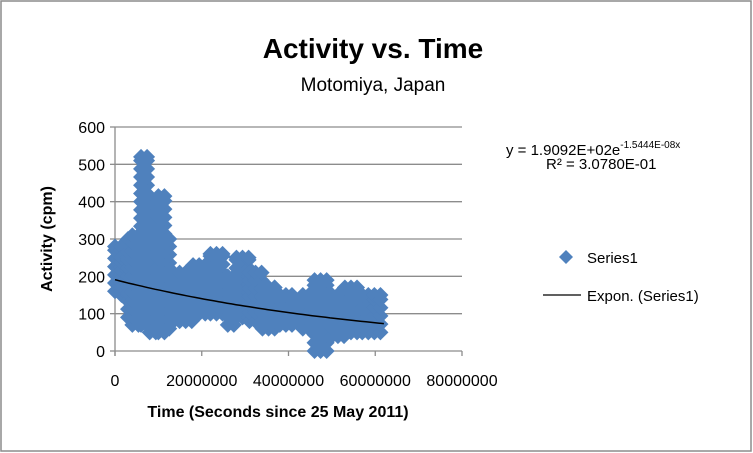 Image resolution: width=753 pixels, height=453 pixels. Describe the element at coordinates (100, 352) in the screenshot. I see `y-tick-label: 0` at that location.